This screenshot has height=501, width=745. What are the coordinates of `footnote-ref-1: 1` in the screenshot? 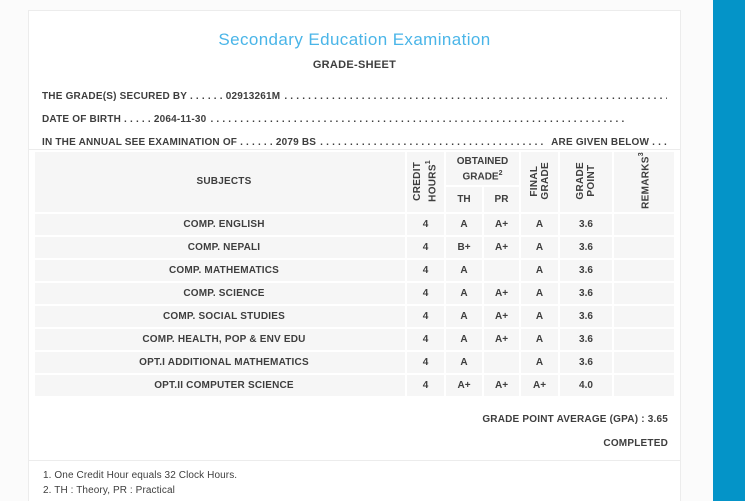 It's located at (429, 161).